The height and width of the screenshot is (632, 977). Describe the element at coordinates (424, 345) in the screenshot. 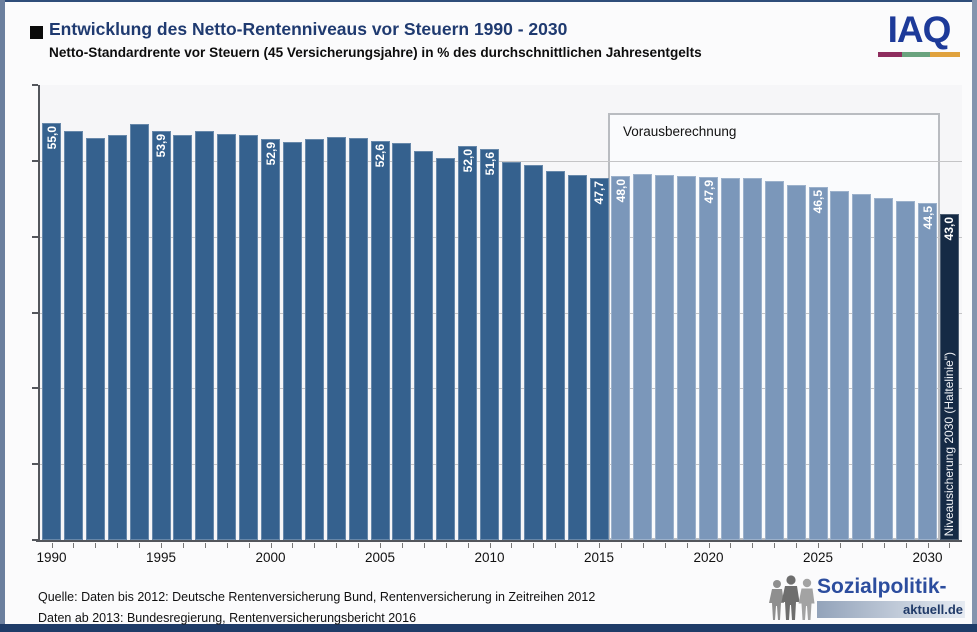

I see `bar-2007` at that location.